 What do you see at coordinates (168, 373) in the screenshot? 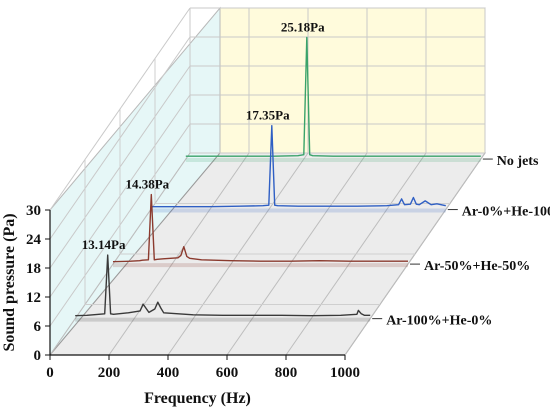
I see `x-tick-label: 400` at bounding box center [168, 373].